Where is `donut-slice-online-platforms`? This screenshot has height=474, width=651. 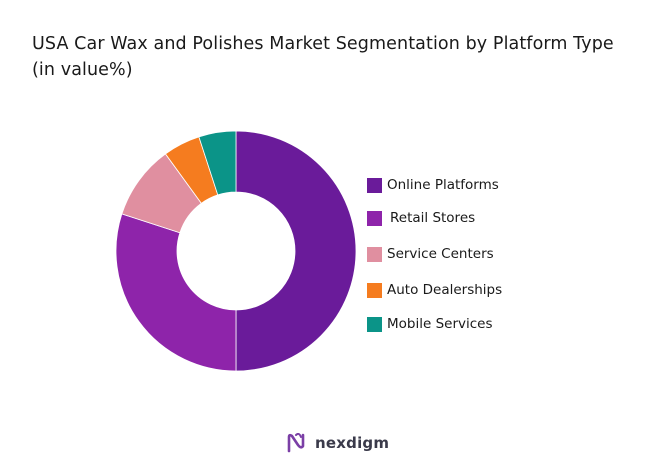
donut-slice-online-platforms is located at coordinates (296, 251).